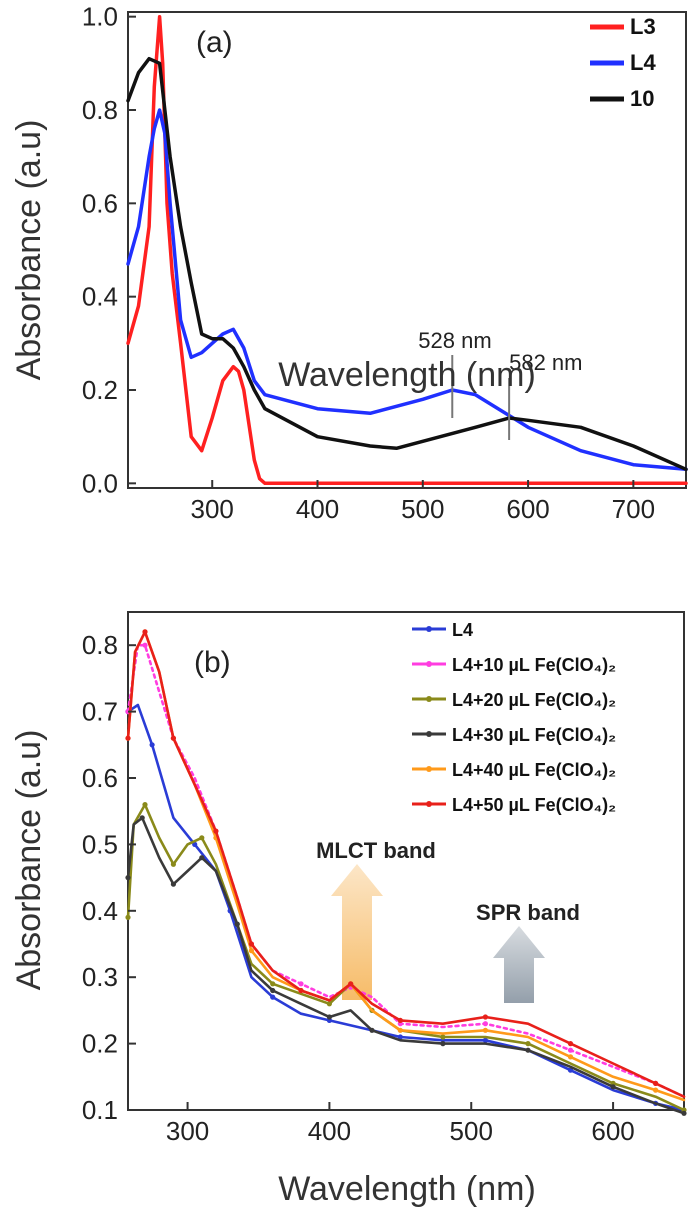 The image size is (699, 1211). I want to click on x-tick-label-1: 400, so click(329, 1131).